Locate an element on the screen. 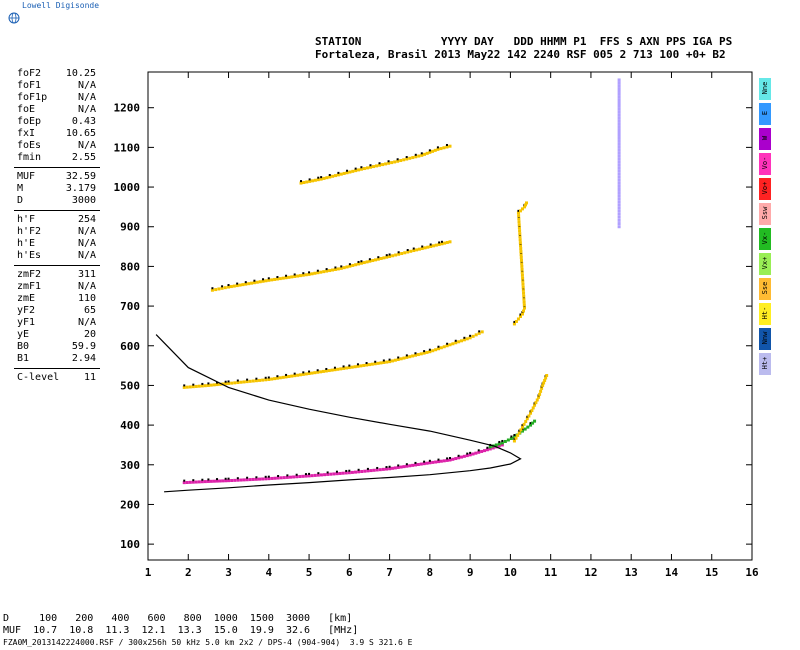 The height and width of the screenshot is (650, 800). param-label: MUF is located at coordinates (26, 176).